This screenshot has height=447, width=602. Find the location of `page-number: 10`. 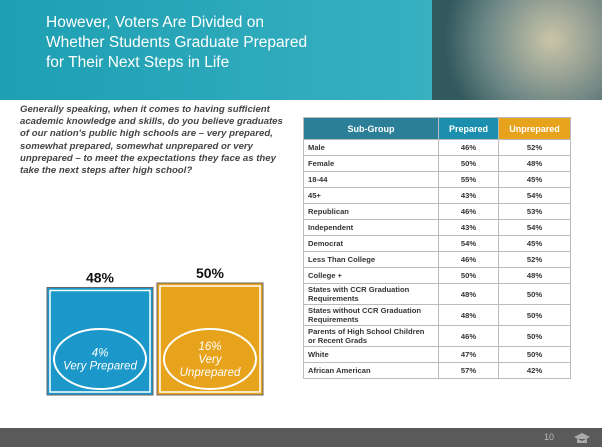

page-number: 10 is located at coordinates (548, 437).